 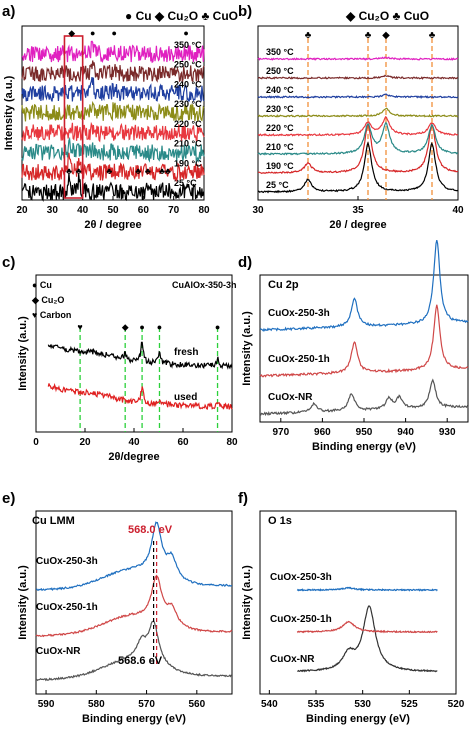 I want to click on title-d: Cu 2p, so click(x=283, y=285).